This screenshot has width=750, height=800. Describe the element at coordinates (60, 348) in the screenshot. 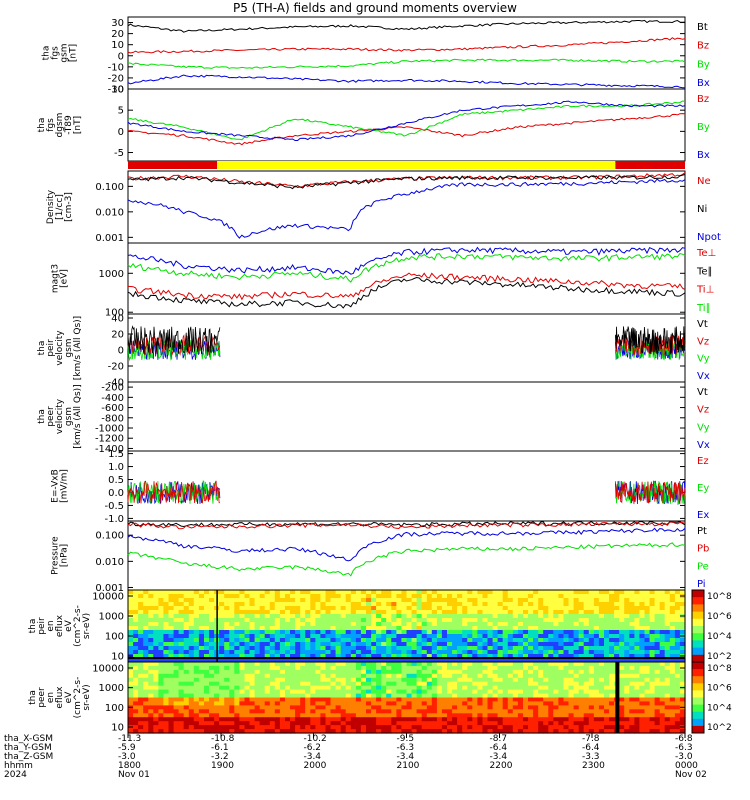

I see `y-axis-label: velocity` at that location.